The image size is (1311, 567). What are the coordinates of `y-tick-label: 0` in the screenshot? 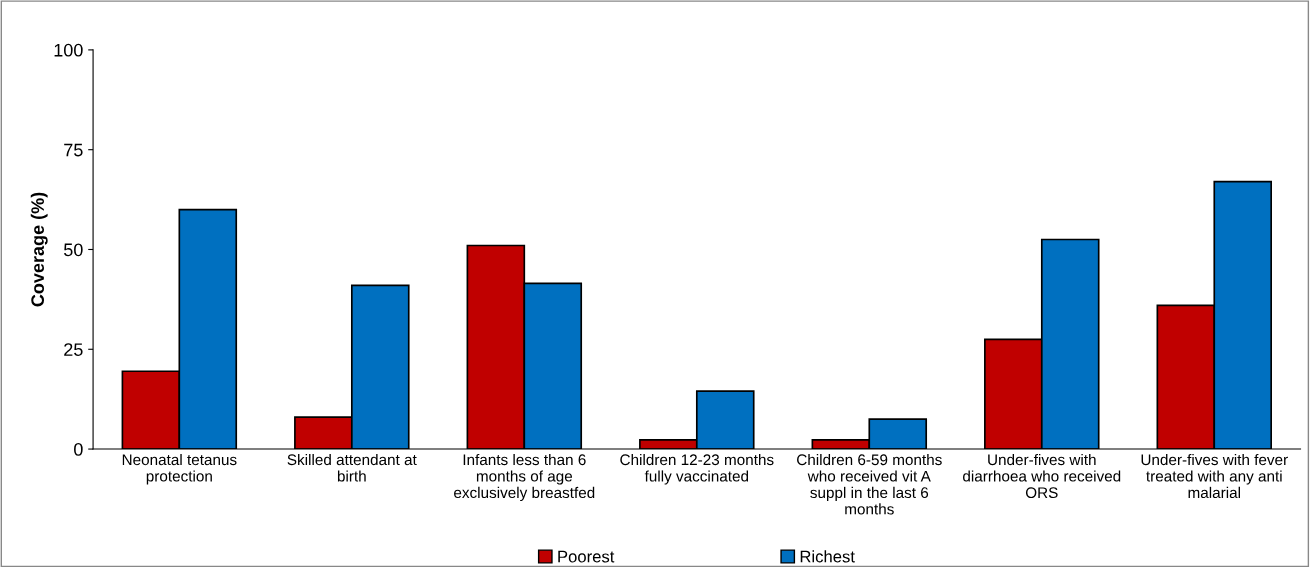 It's located at (78, 449).